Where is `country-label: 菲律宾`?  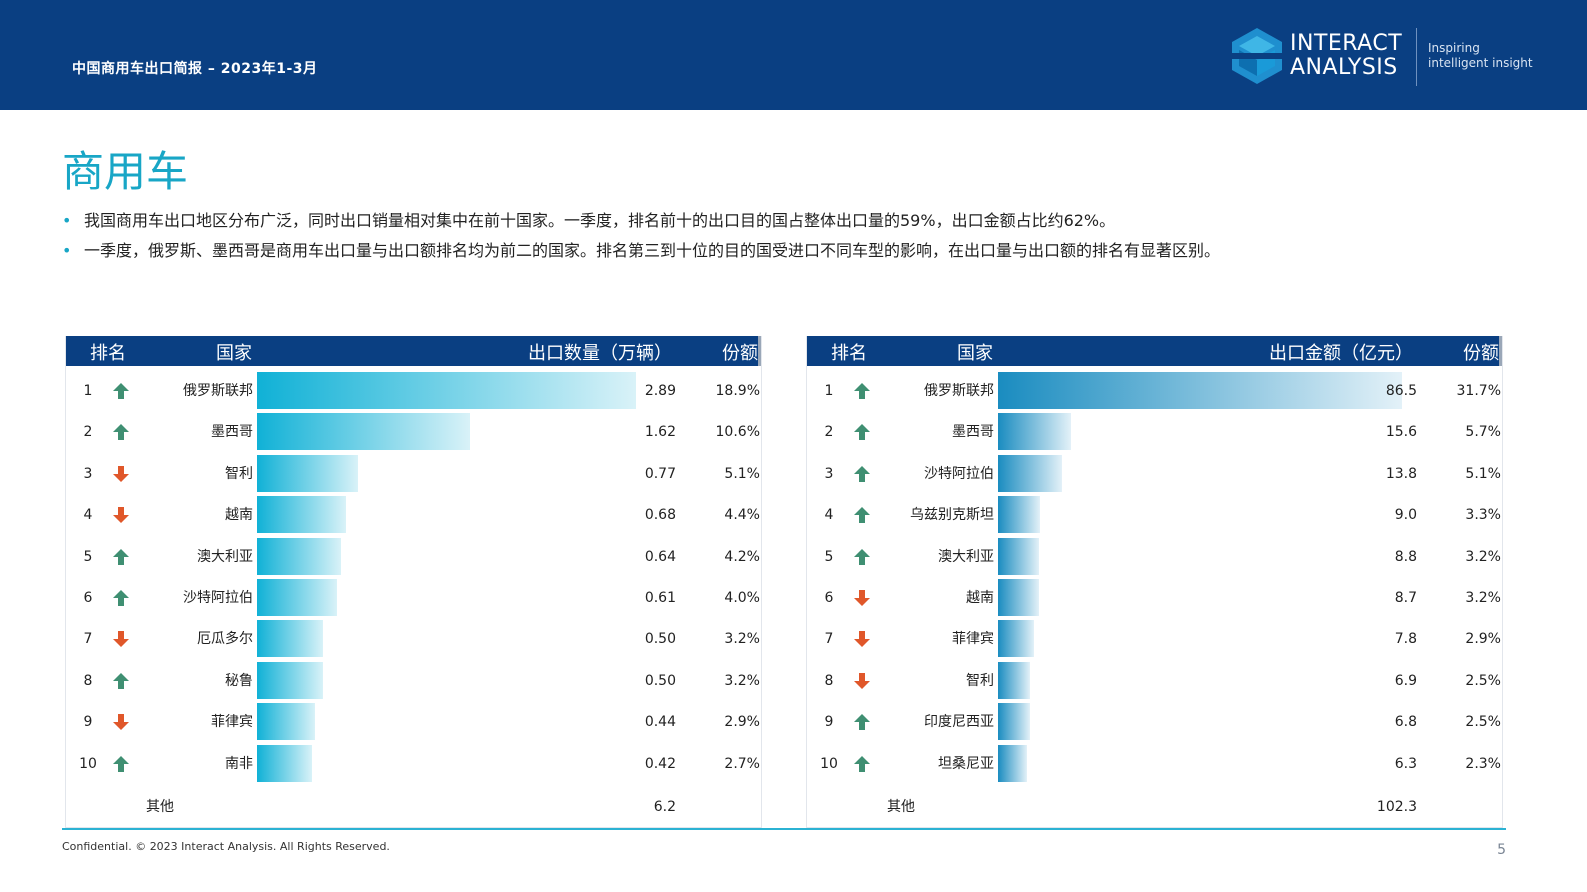
country-label: 菲律宾 is located at coordinates (232, 722).